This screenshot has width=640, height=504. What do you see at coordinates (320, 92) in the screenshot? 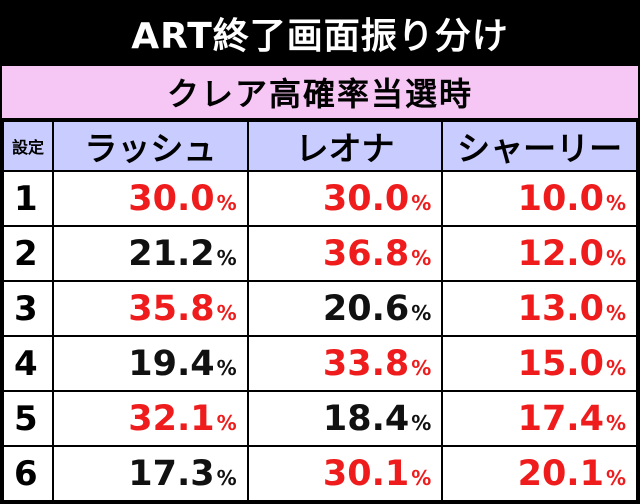
I see `table-subtitle: クレア高確率当選時` at bounding box center [320, 92].